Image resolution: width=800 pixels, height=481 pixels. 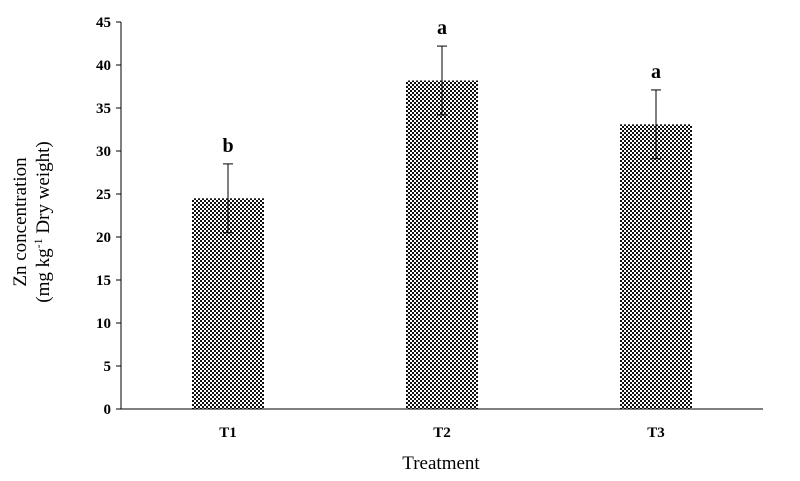 I want to click on y-axis-title-suffix: Dry weight), so click(x=43, y=189).